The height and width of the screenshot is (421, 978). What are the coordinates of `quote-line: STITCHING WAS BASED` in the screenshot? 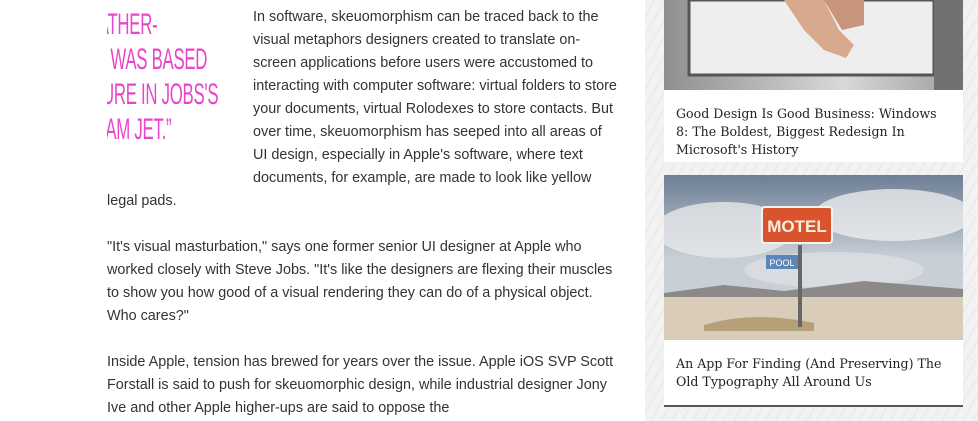 It's located at (157, 59).